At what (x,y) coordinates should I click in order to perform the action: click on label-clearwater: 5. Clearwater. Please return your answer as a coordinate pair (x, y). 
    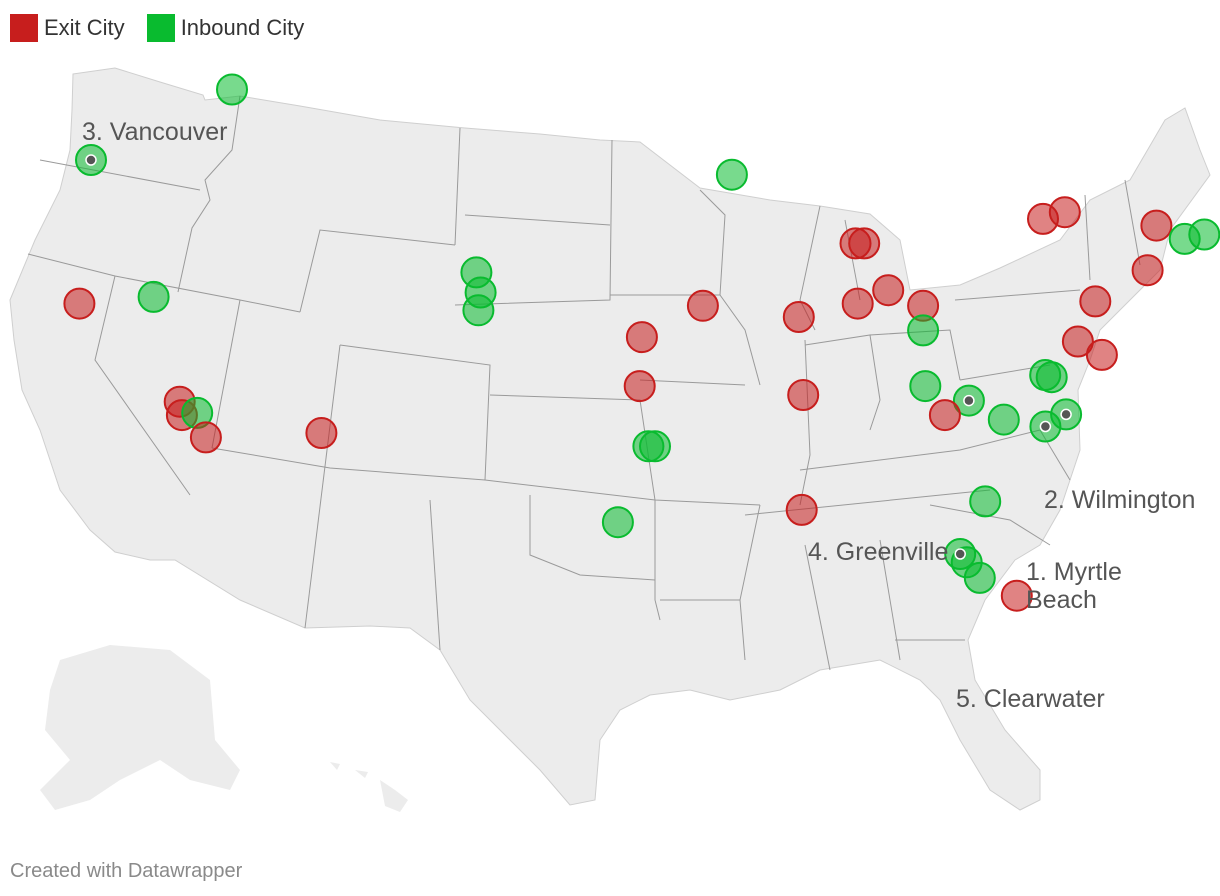
    Looking at the image, I should click on (1030, 699).